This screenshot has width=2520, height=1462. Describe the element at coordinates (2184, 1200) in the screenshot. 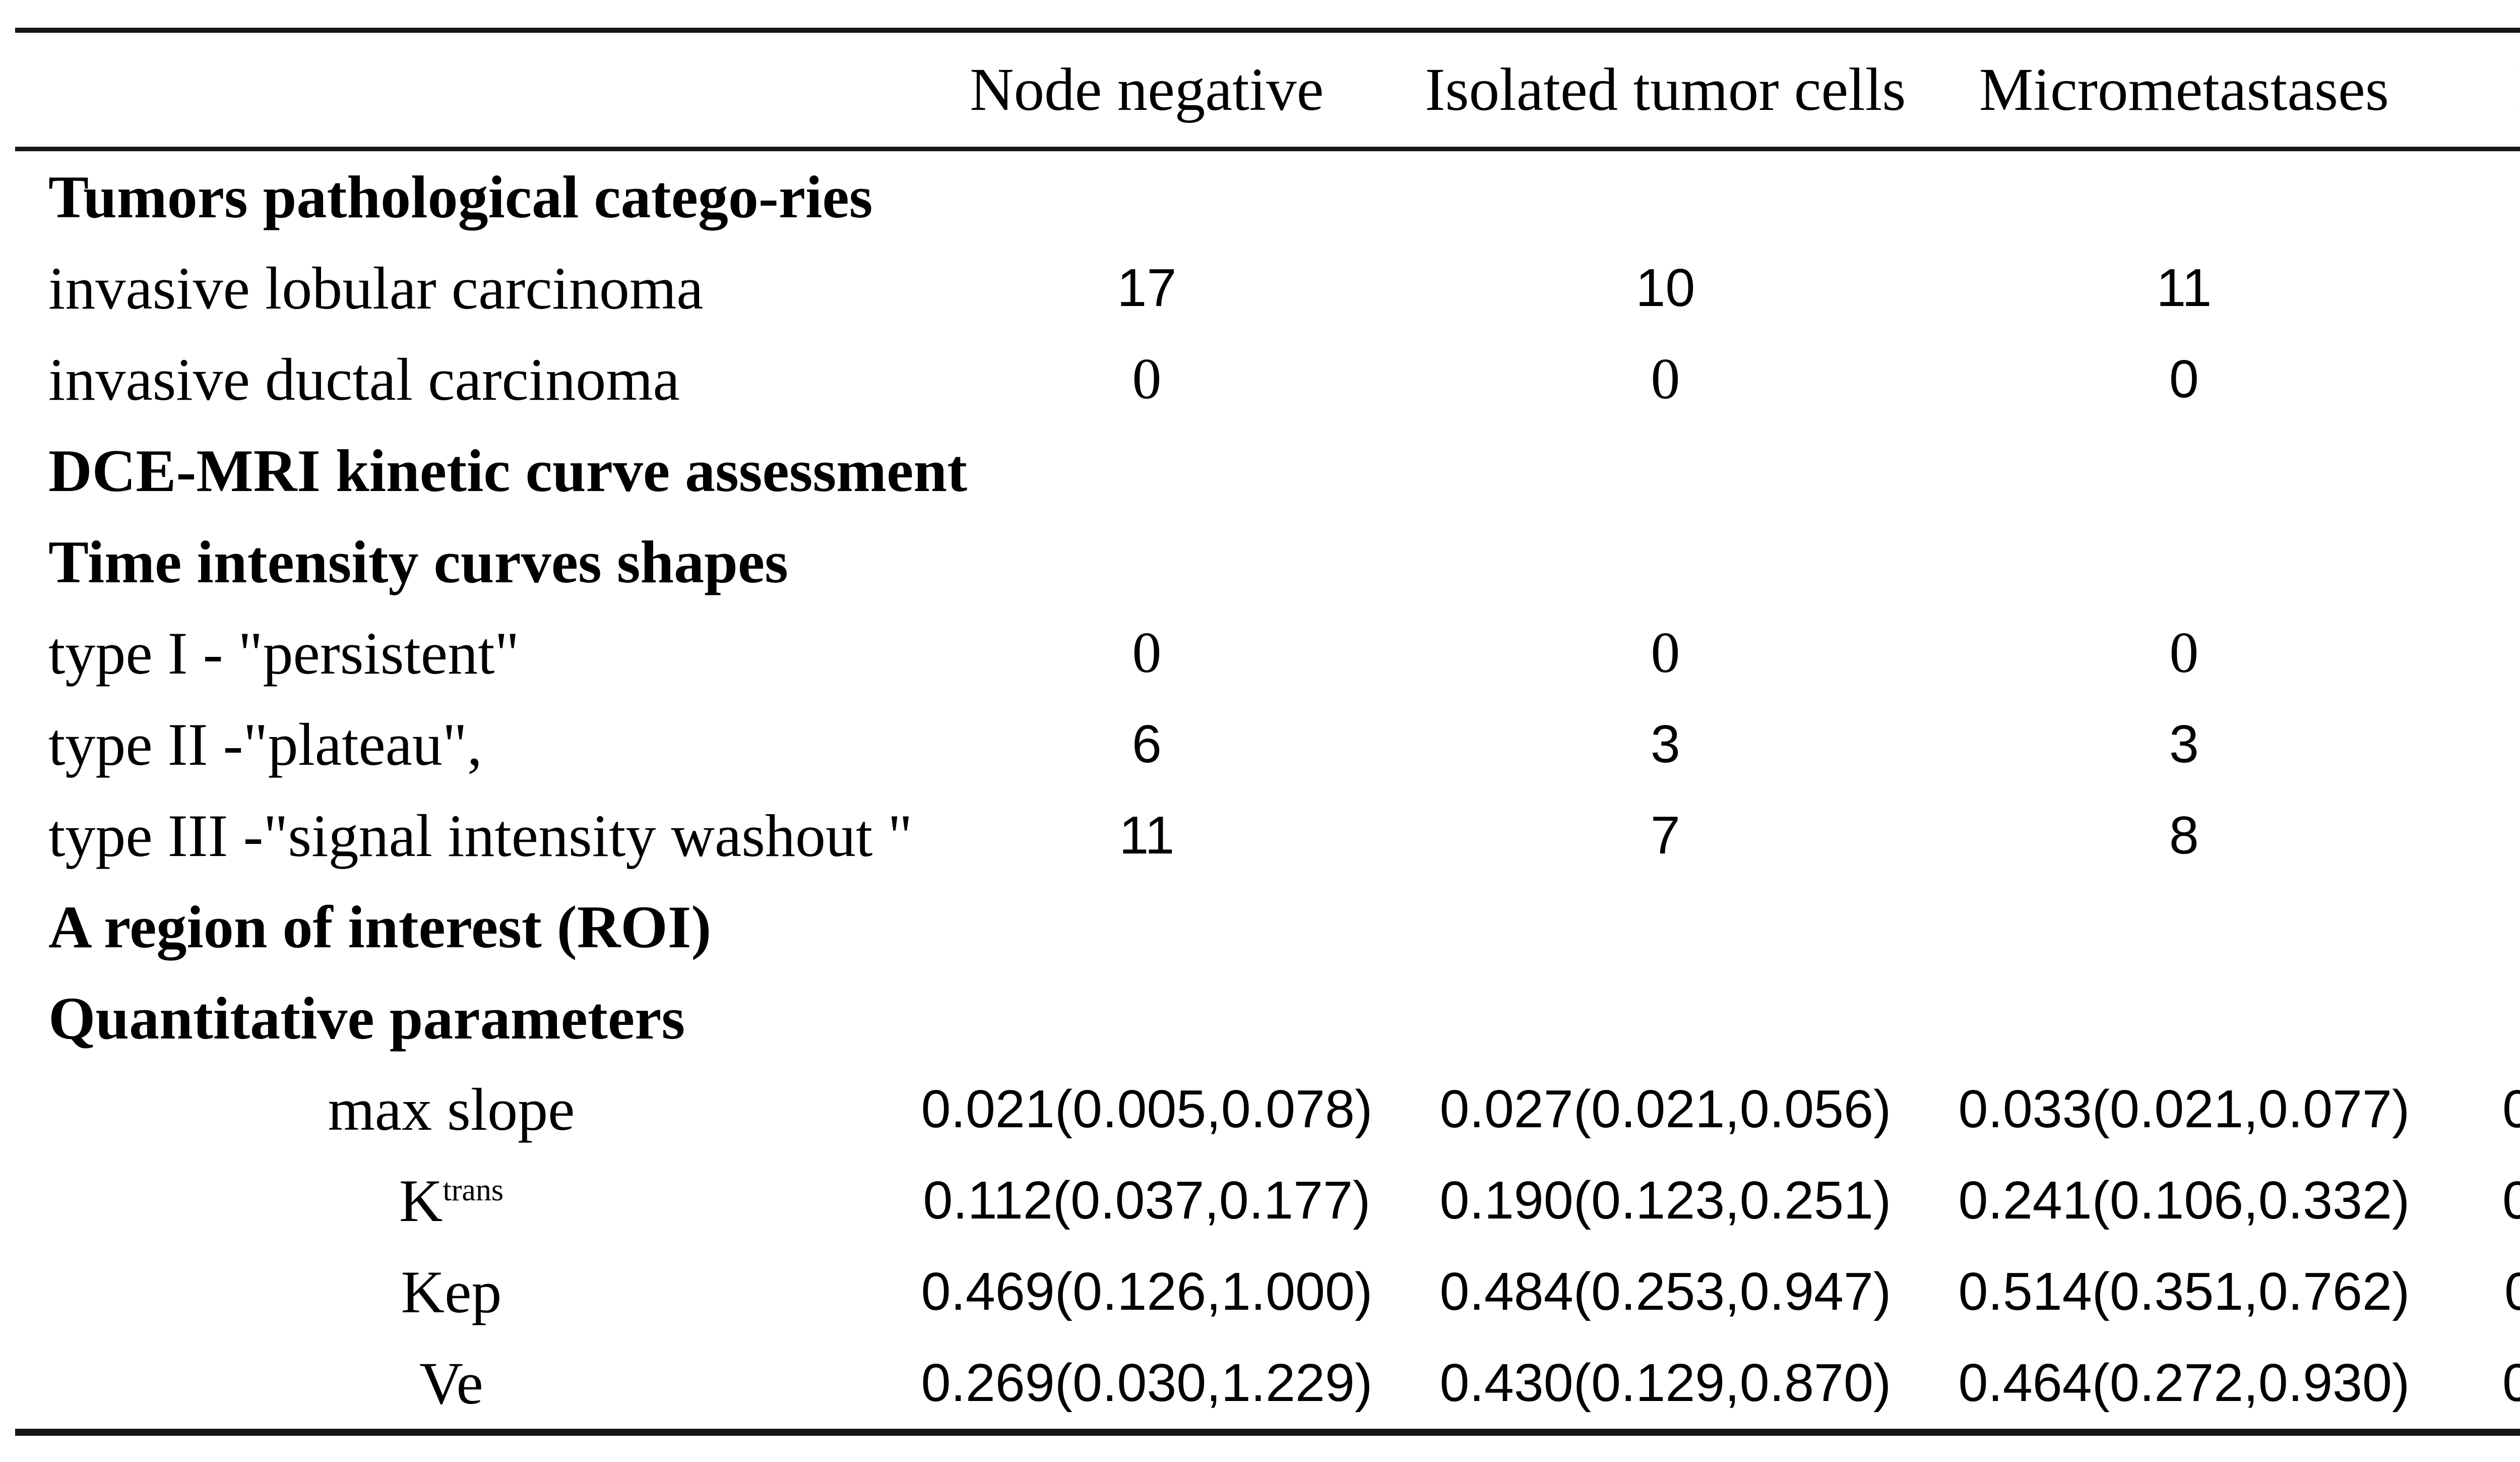

I see `cell-value: 0.241(0.106,0.332)` at that location.